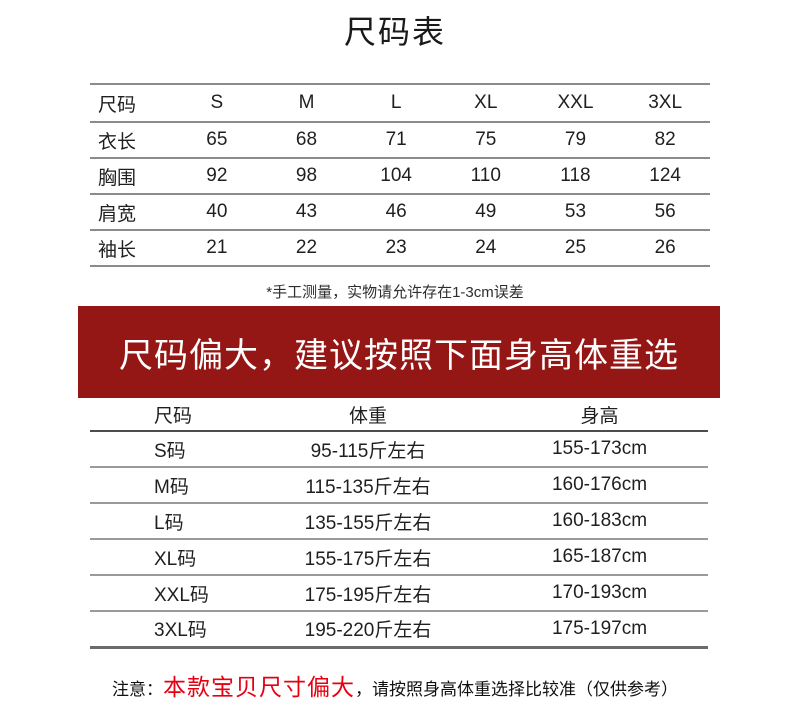 The image size is (790, 716). Describe the element at coordinates (180, 631) in the screenshot. I see `row-label: 3XL码` at that location.